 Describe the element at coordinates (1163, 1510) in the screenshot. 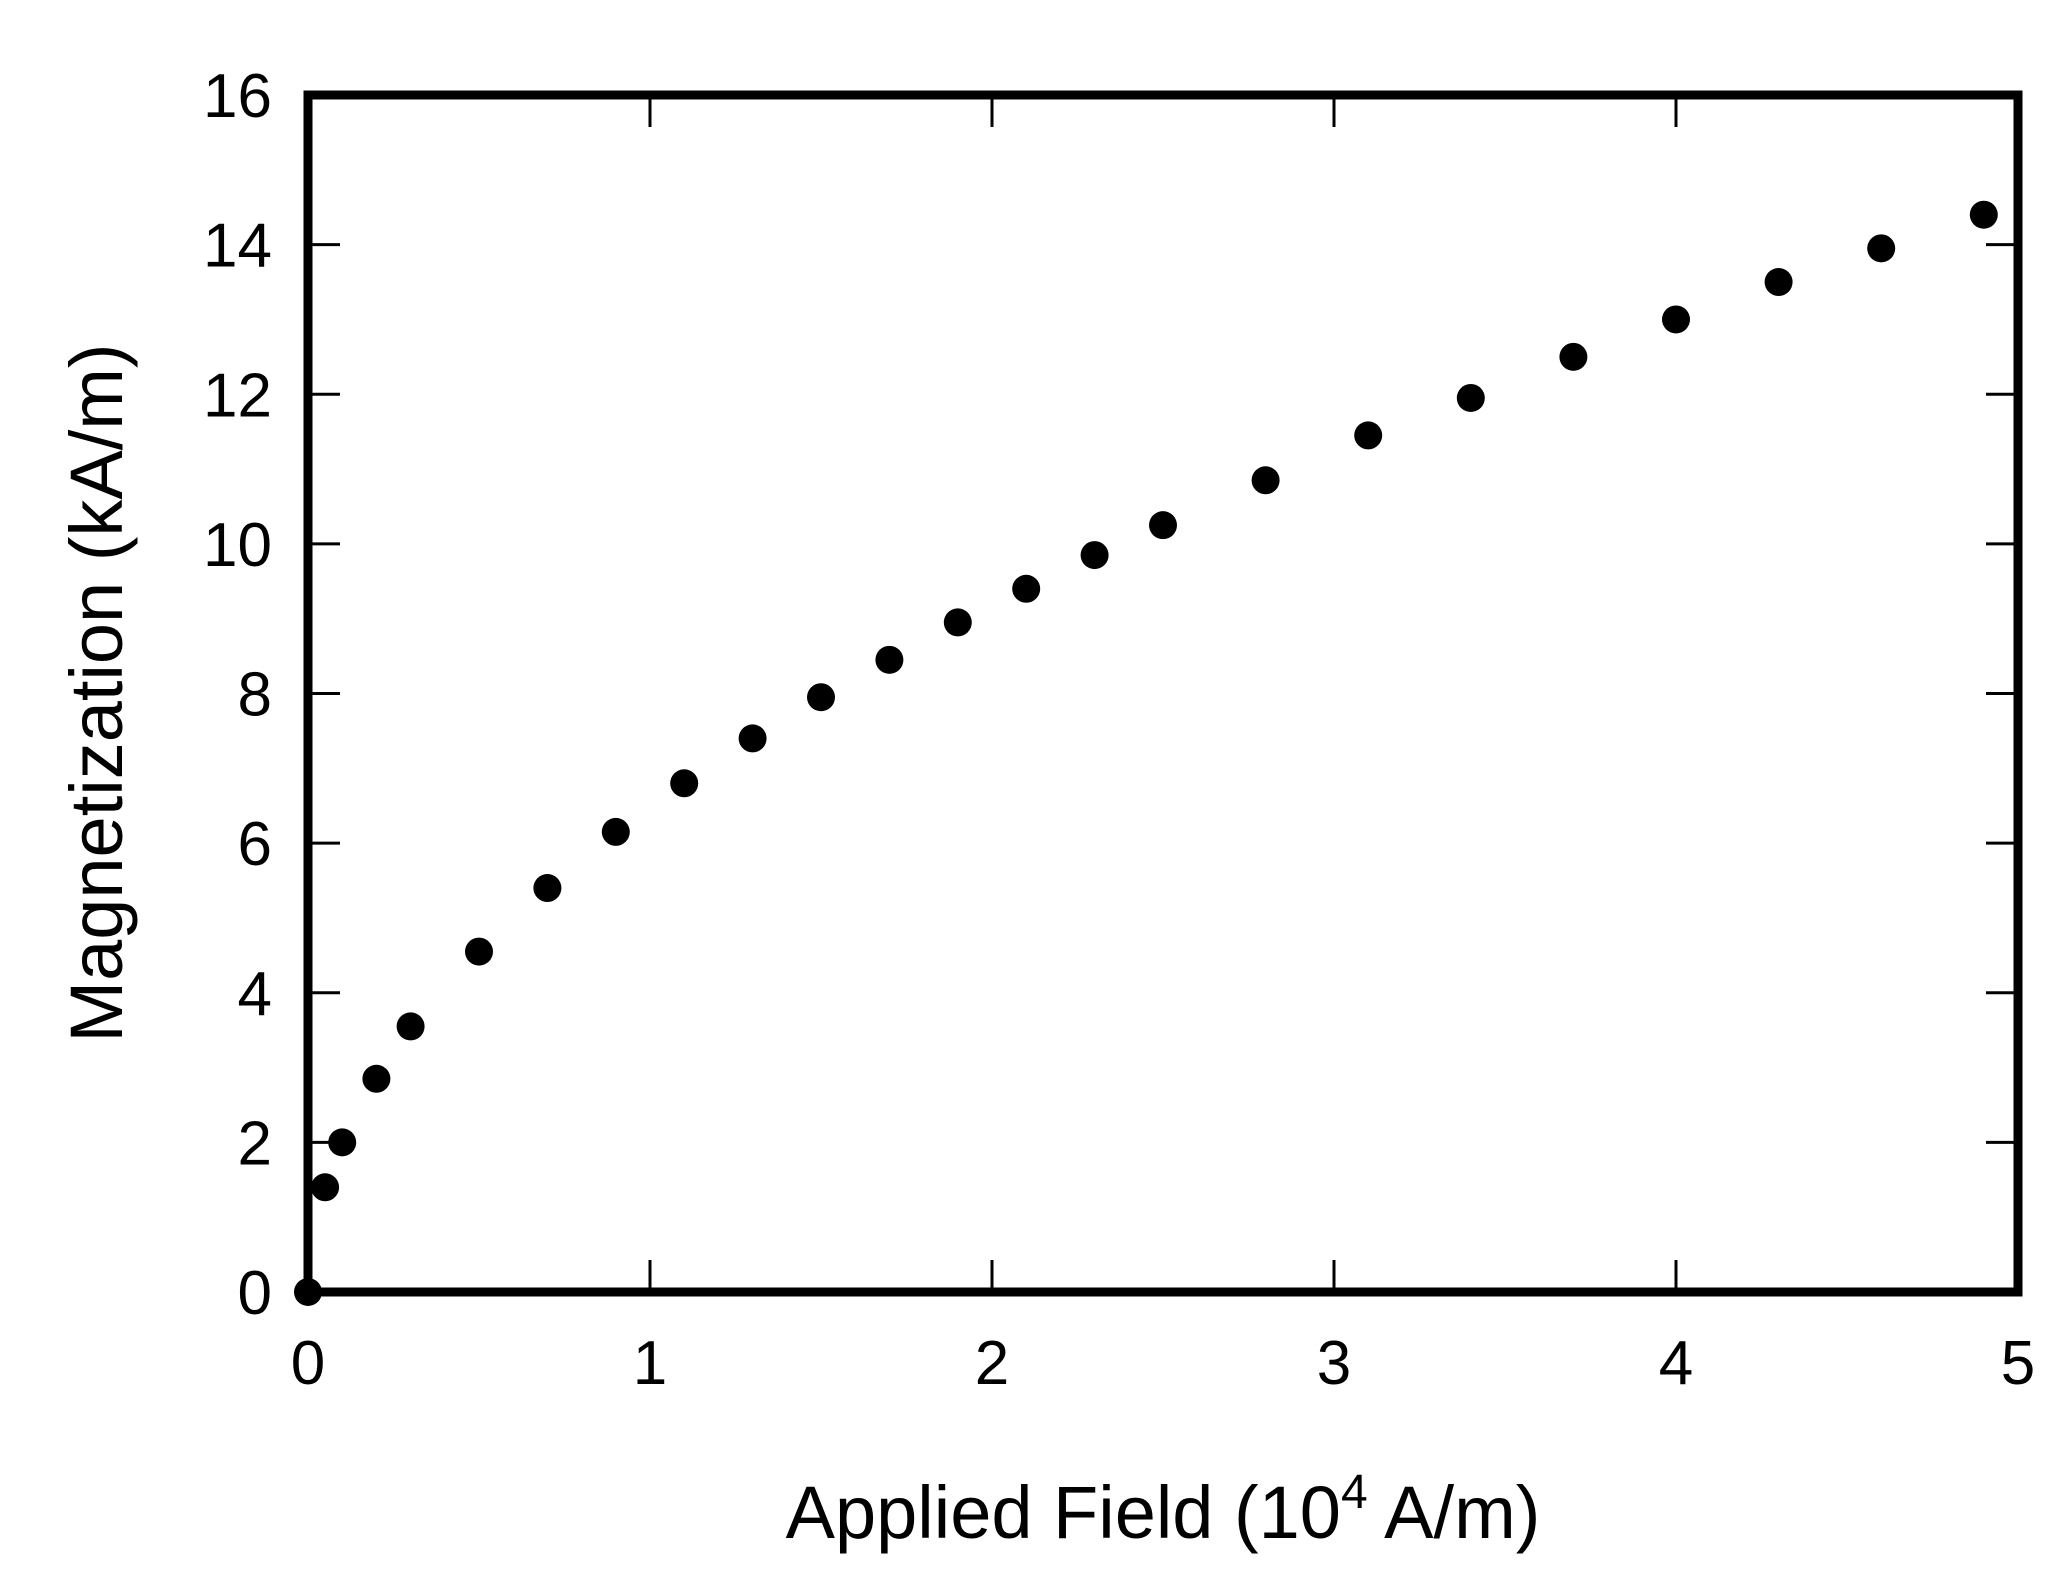

I see `x-axis-label: Applied Field (104 A/m)` at that location.